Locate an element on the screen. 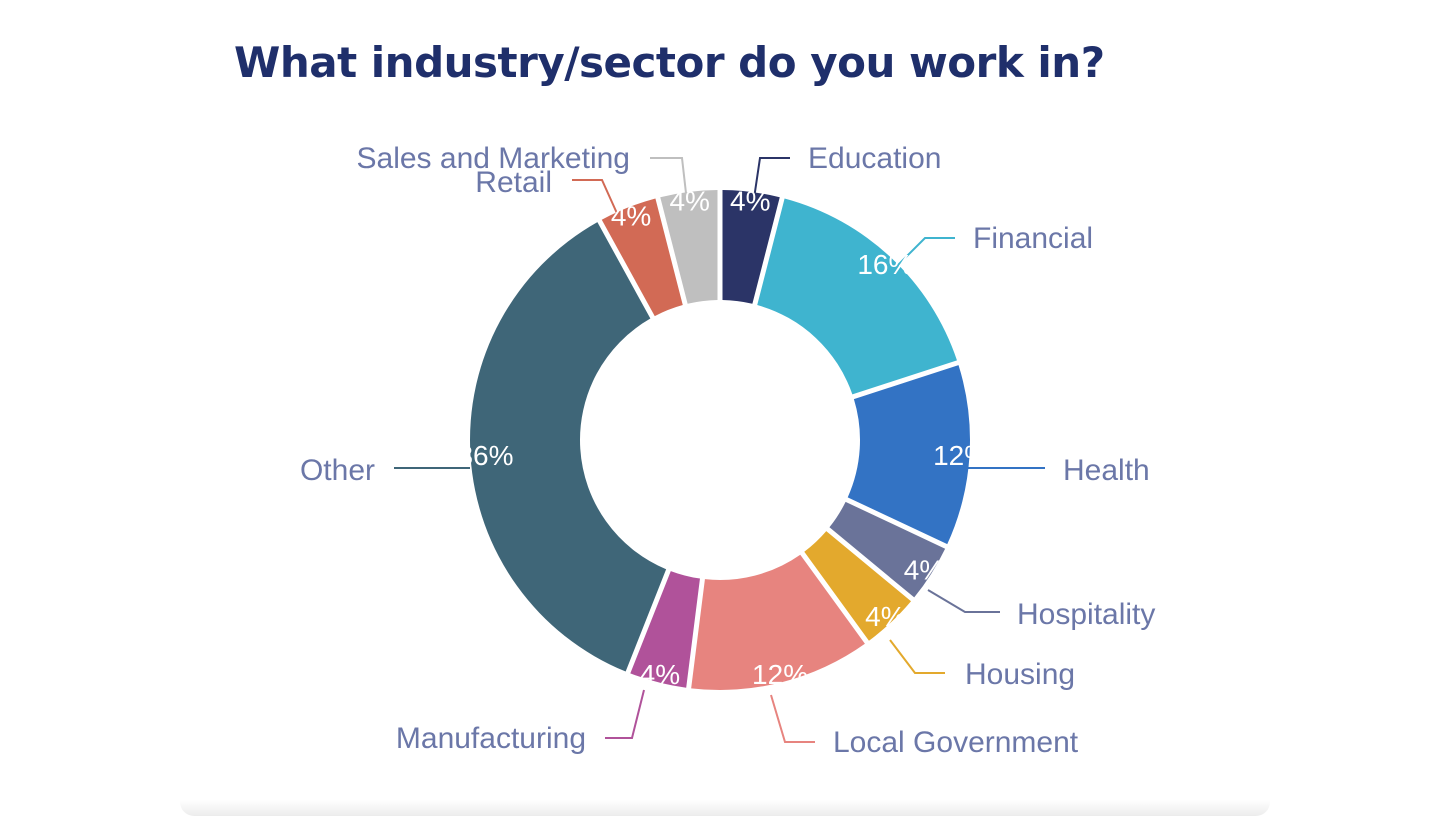  slice-sales-and-marketing is located at coordinates (689, 247).